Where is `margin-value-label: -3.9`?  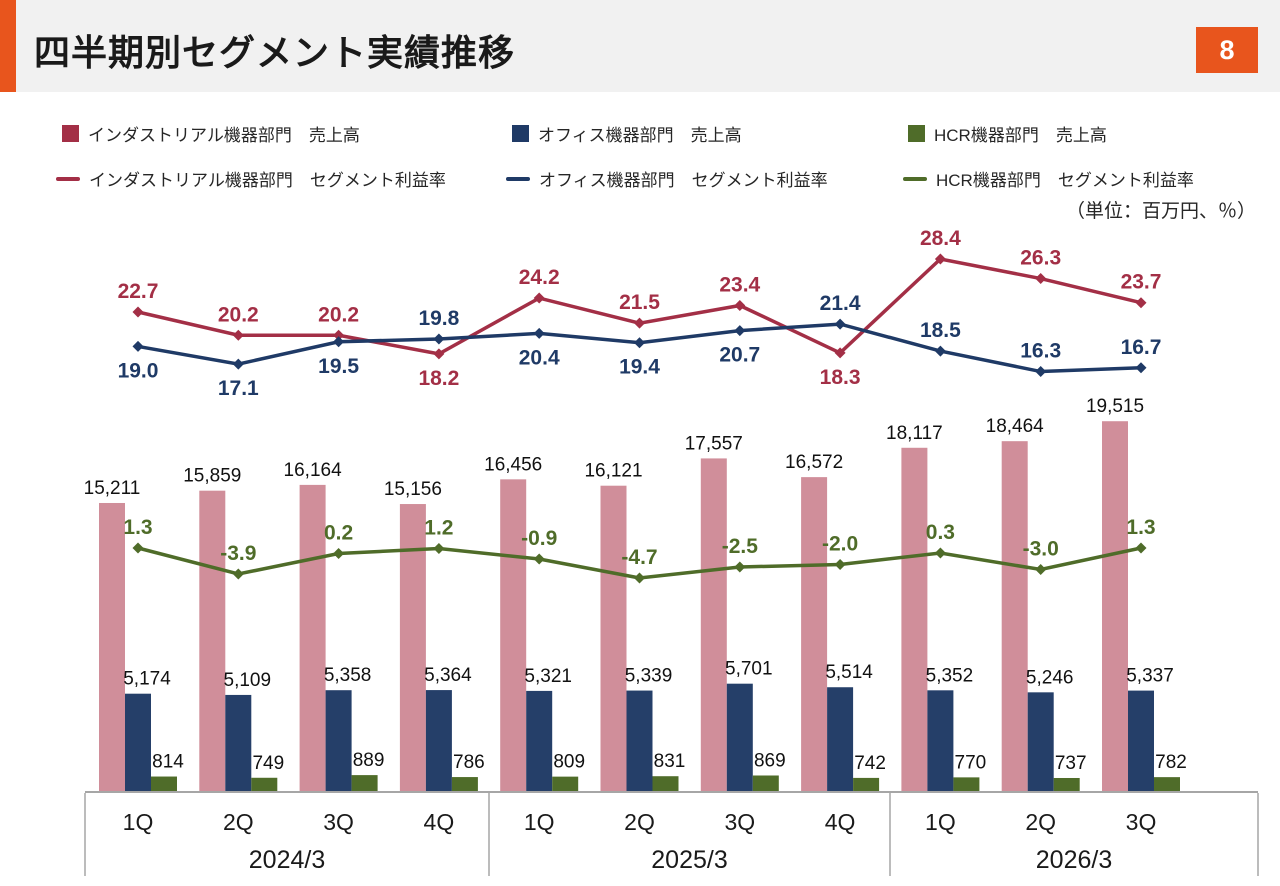
margin-value-label: -3.9 is located at coordinates (238, 553).